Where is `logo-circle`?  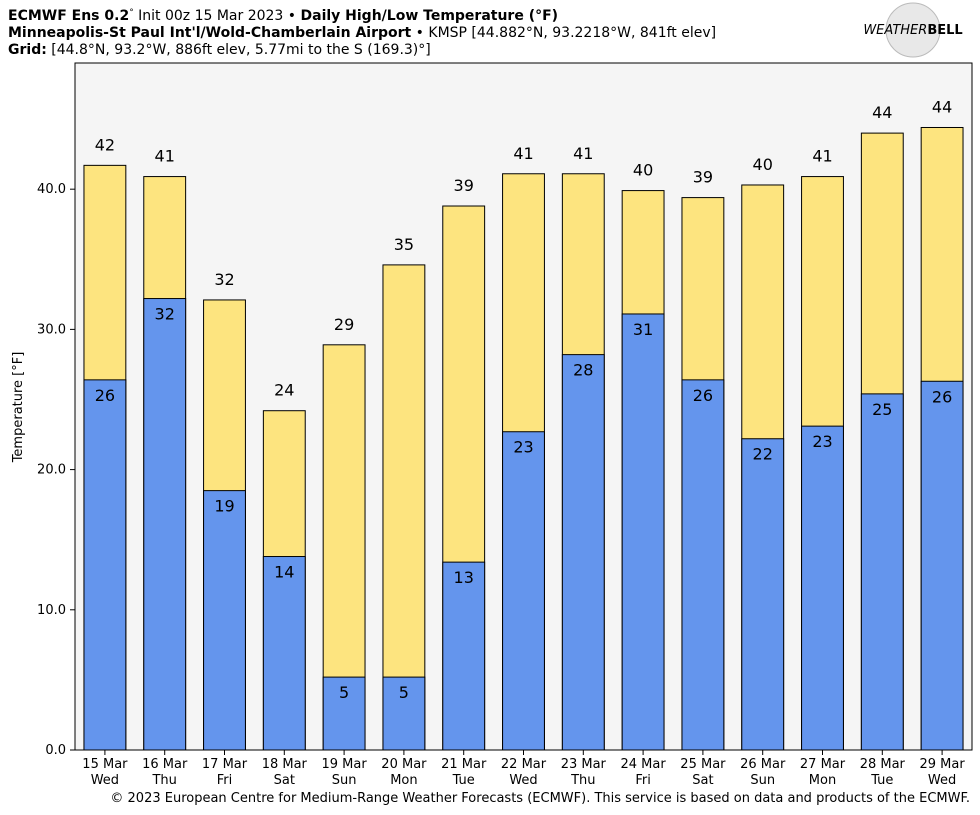 logo-circle is located at coordinates (913, 30).